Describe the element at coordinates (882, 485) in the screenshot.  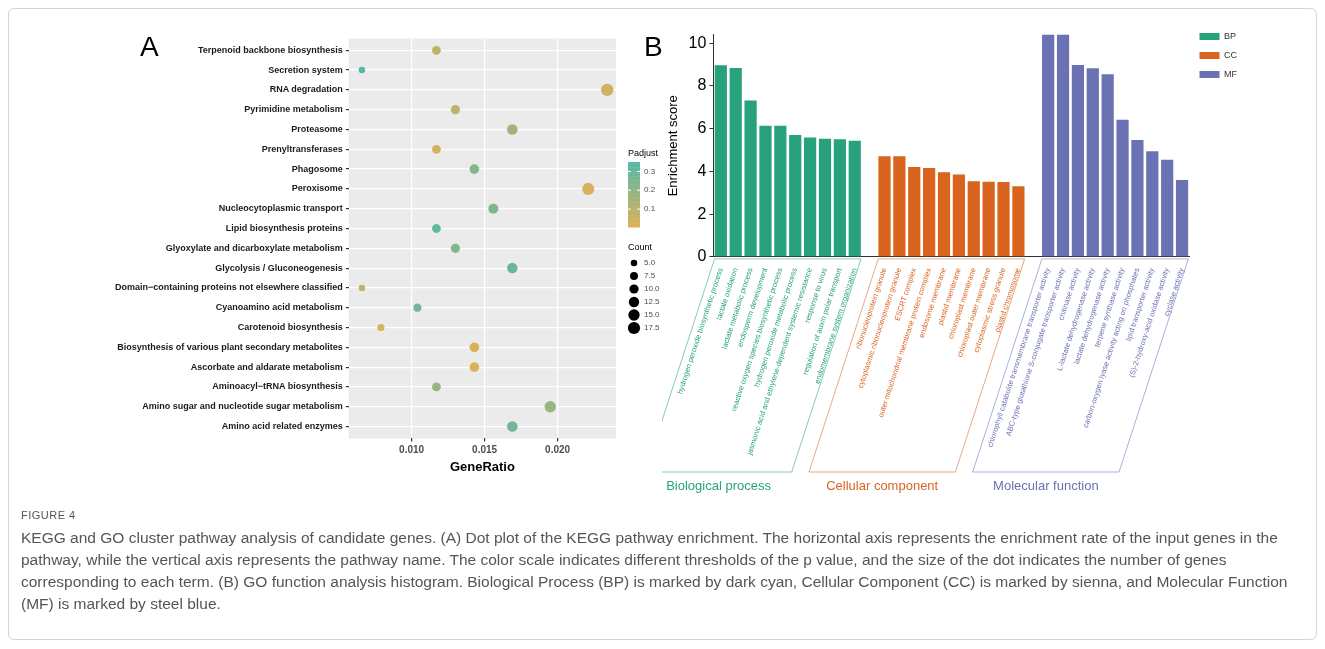
I see `text: Cellular component` at that location.